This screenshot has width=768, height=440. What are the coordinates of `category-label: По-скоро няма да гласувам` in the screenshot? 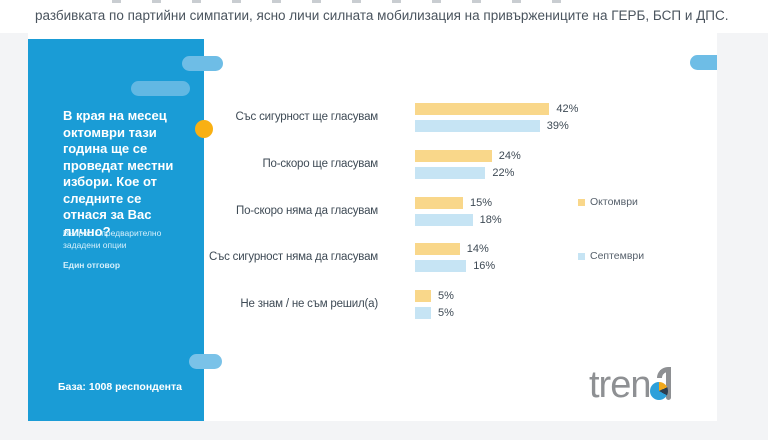 It's located at (307, 211).